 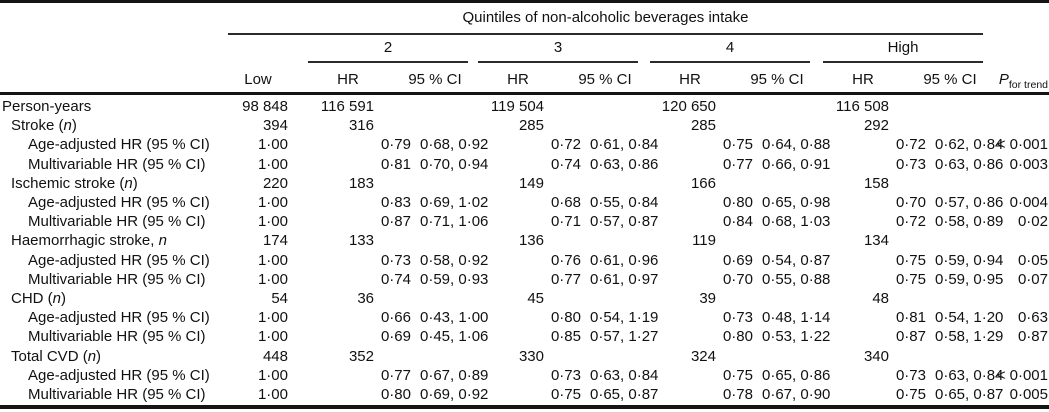 I want to click on column-group-rule, so click(x=605, y=34).